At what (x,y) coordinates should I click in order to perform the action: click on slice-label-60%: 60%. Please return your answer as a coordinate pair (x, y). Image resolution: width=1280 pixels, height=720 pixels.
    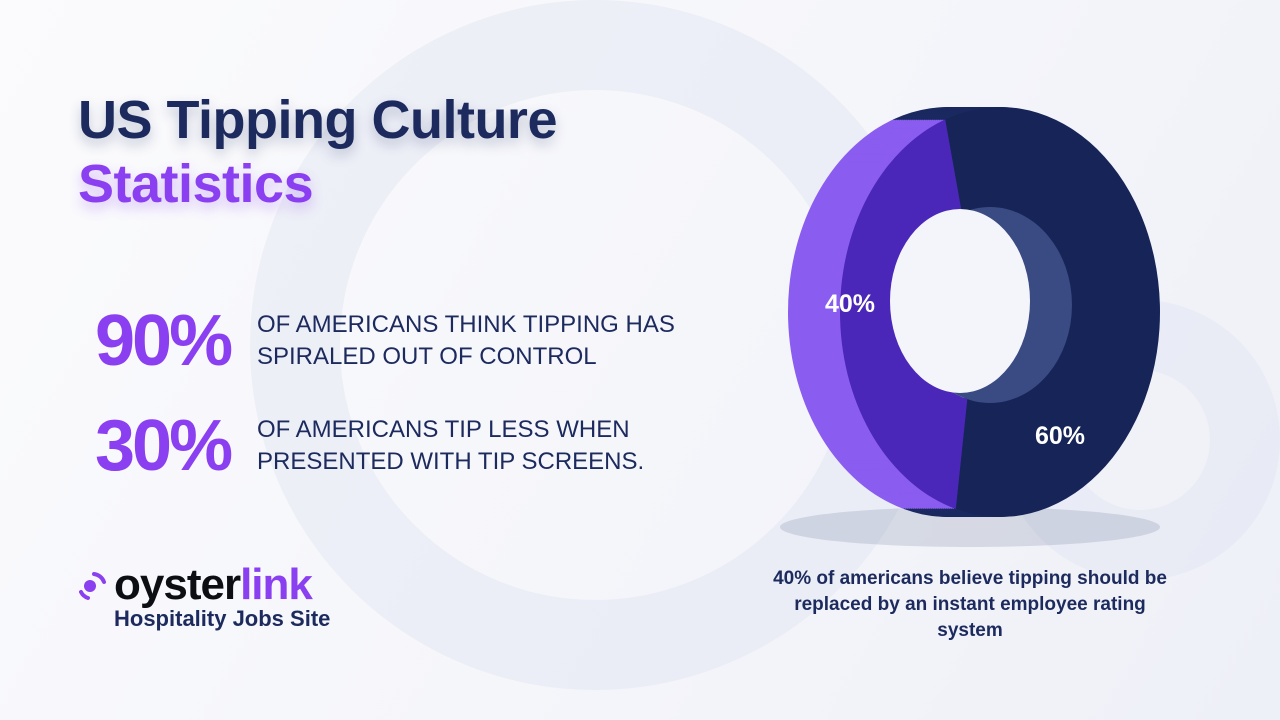
    Looking at the image, I should click on (1060, 436).